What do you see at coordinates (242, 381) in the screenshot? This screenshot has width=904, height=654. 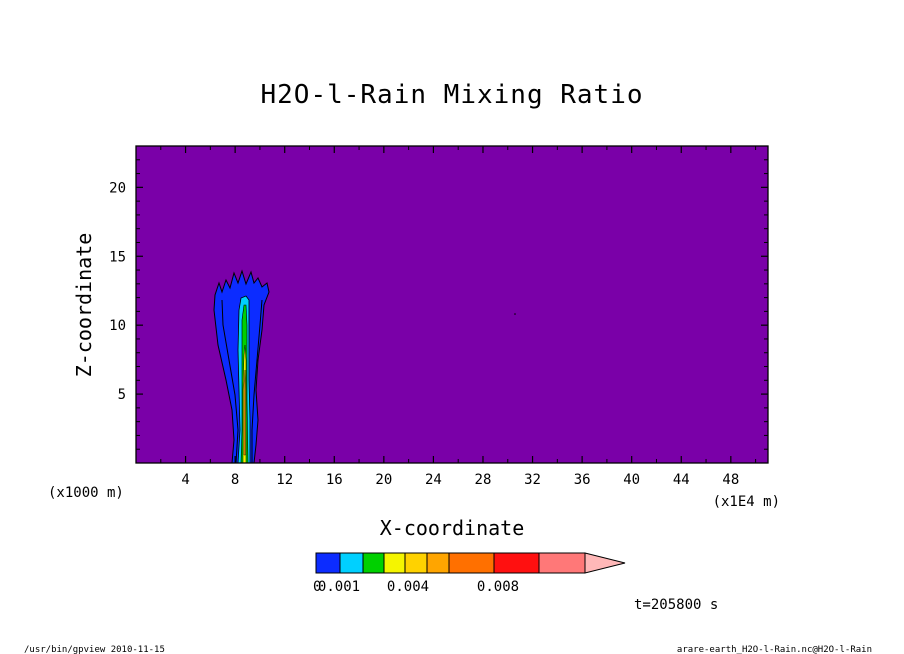 I see `plume-contour-inner` at bounding box center [242, 381].